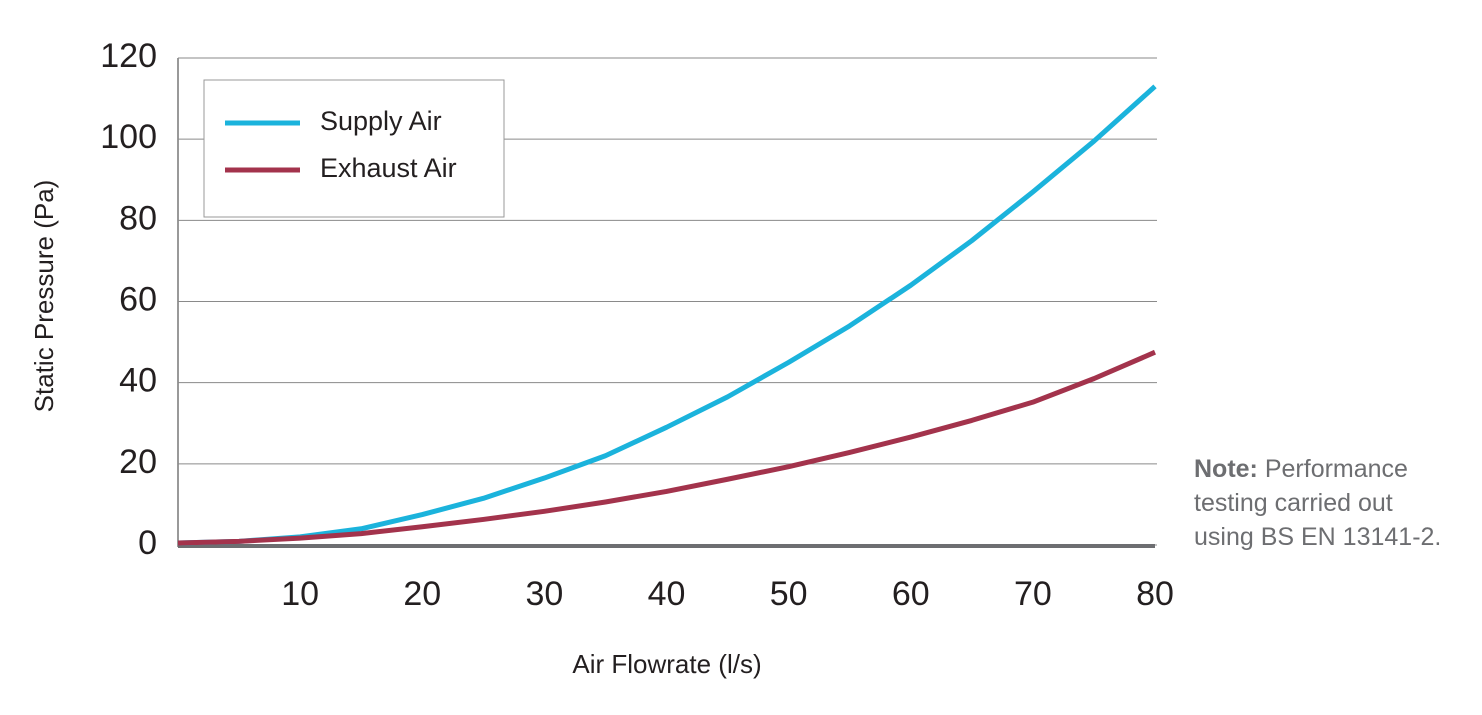 The width and height of the screenshot is (1482, 715). Describe the element at coordinates (128, 137) in the screenshot. I see `y-tick-label: 100` at that location.